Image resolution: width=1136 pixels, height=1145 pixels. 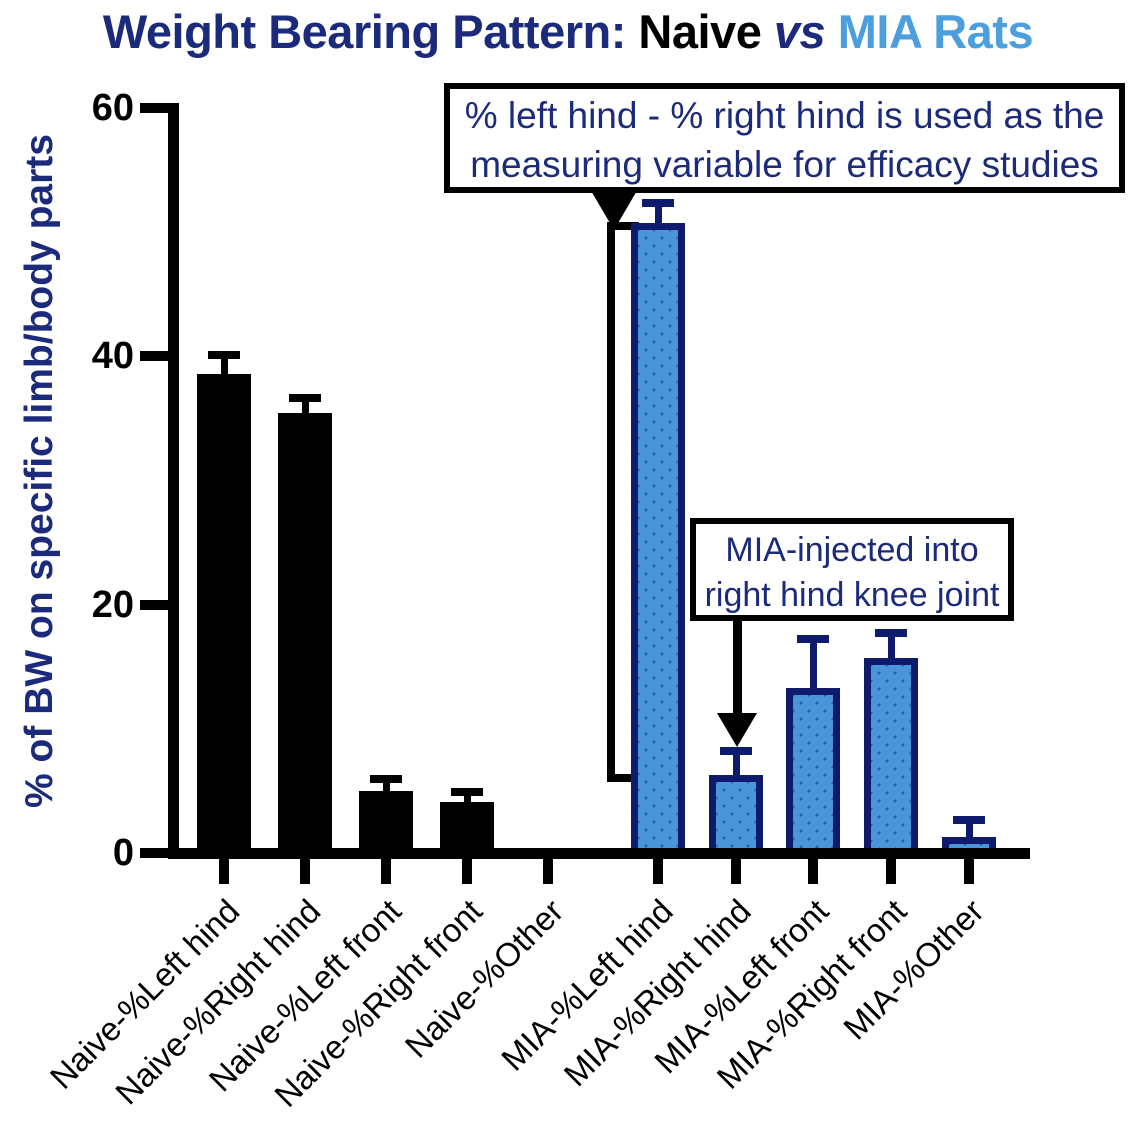 I want to click on annotation-arrow-line, so click(x=737, y=666).